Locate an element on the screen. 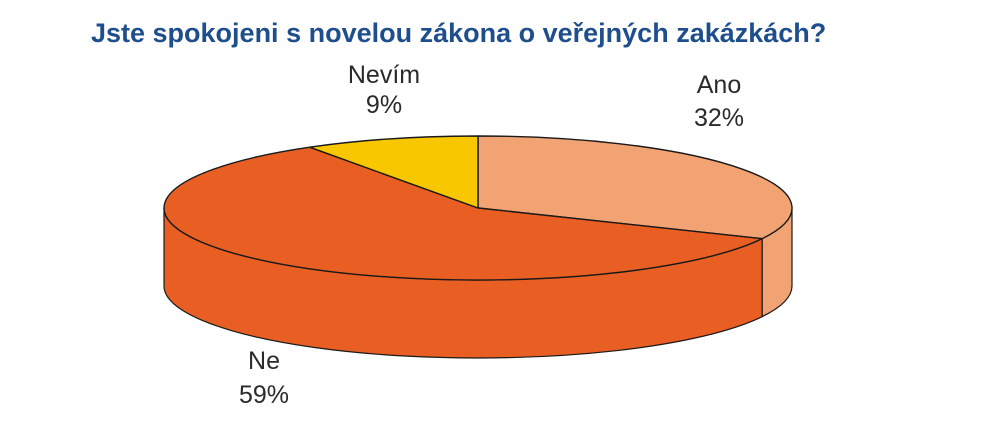  slice-value-ano: 32% is located at coordinates (719, 118).